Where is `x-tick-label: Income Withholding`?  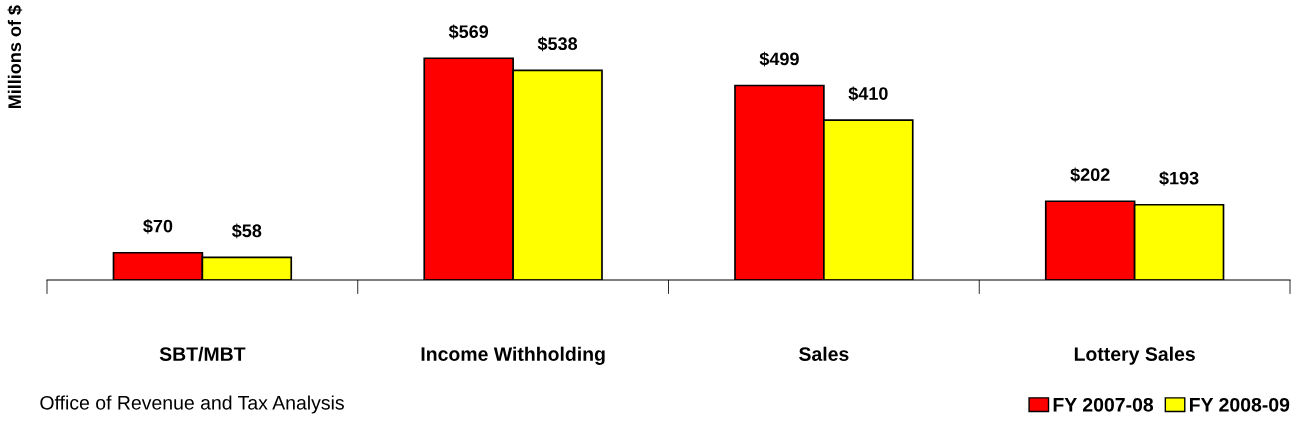 x-tick-label: Income Withholding is located at coordinates (513, 355).